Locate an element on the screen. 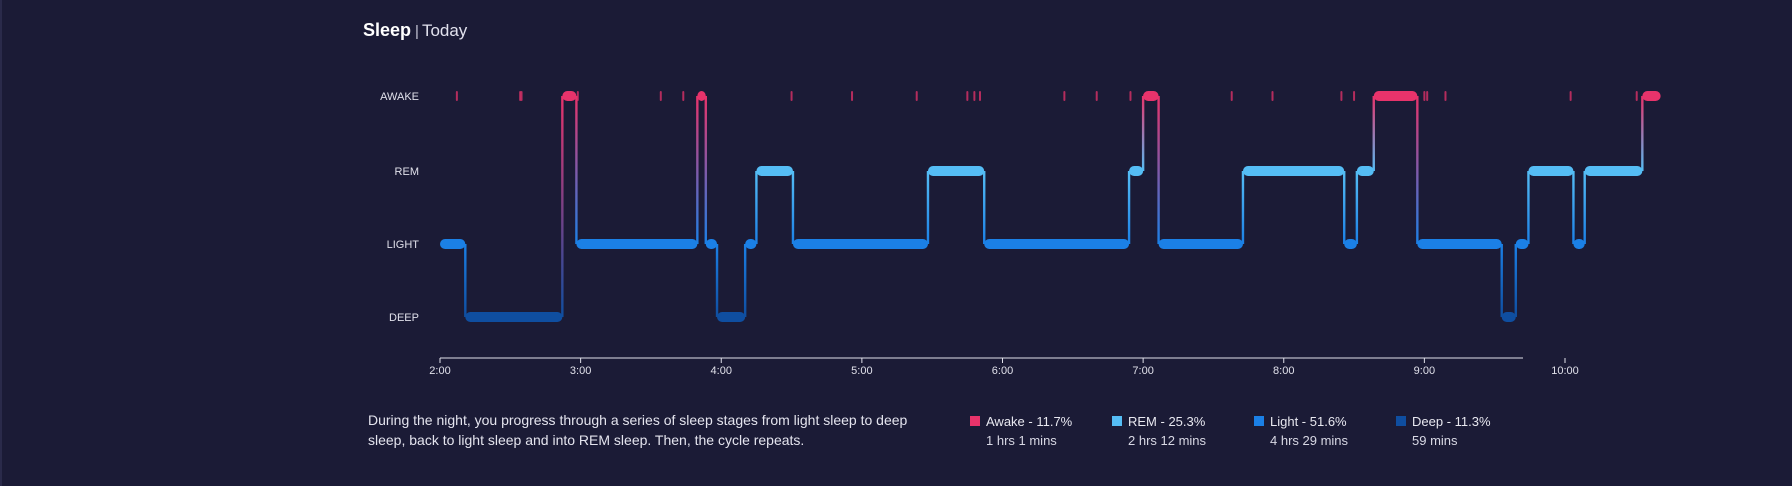 This screenshot has height=486, width=1792. y-label-light: LIGHT is located at coordinates (403, 245).